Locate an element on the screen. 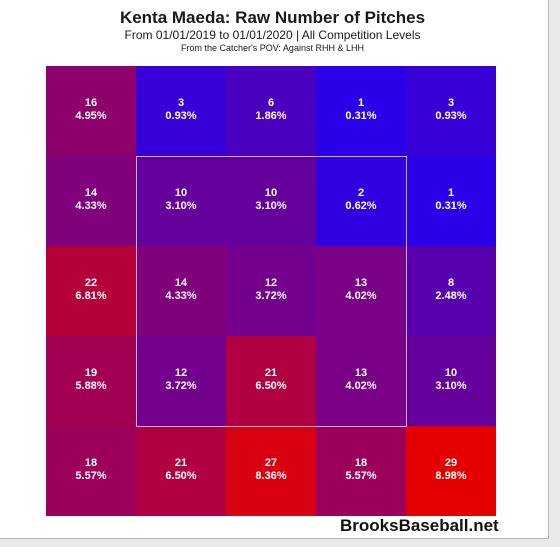  cell-count-r4-c3: 18 is located at coordinates (361, 463).